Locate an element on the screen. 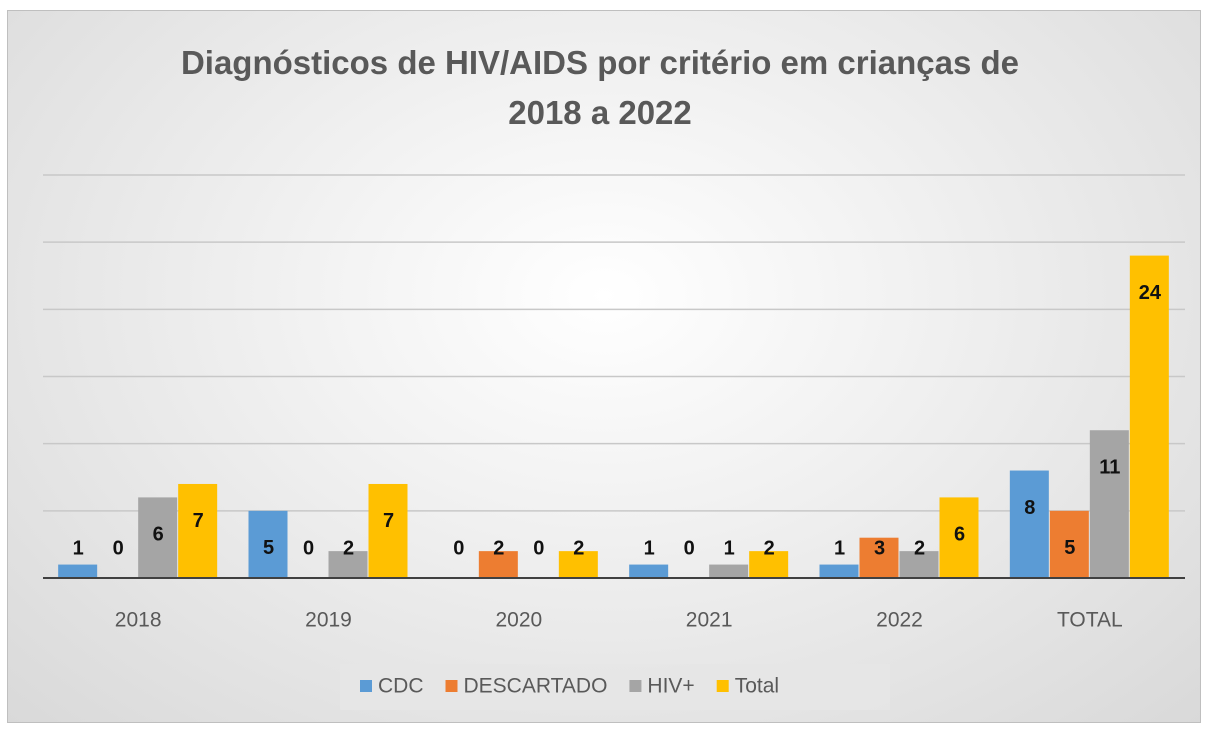 This screenshot has width=1208, height=731. data-label: 11 is located at coordinates (1109, 468).